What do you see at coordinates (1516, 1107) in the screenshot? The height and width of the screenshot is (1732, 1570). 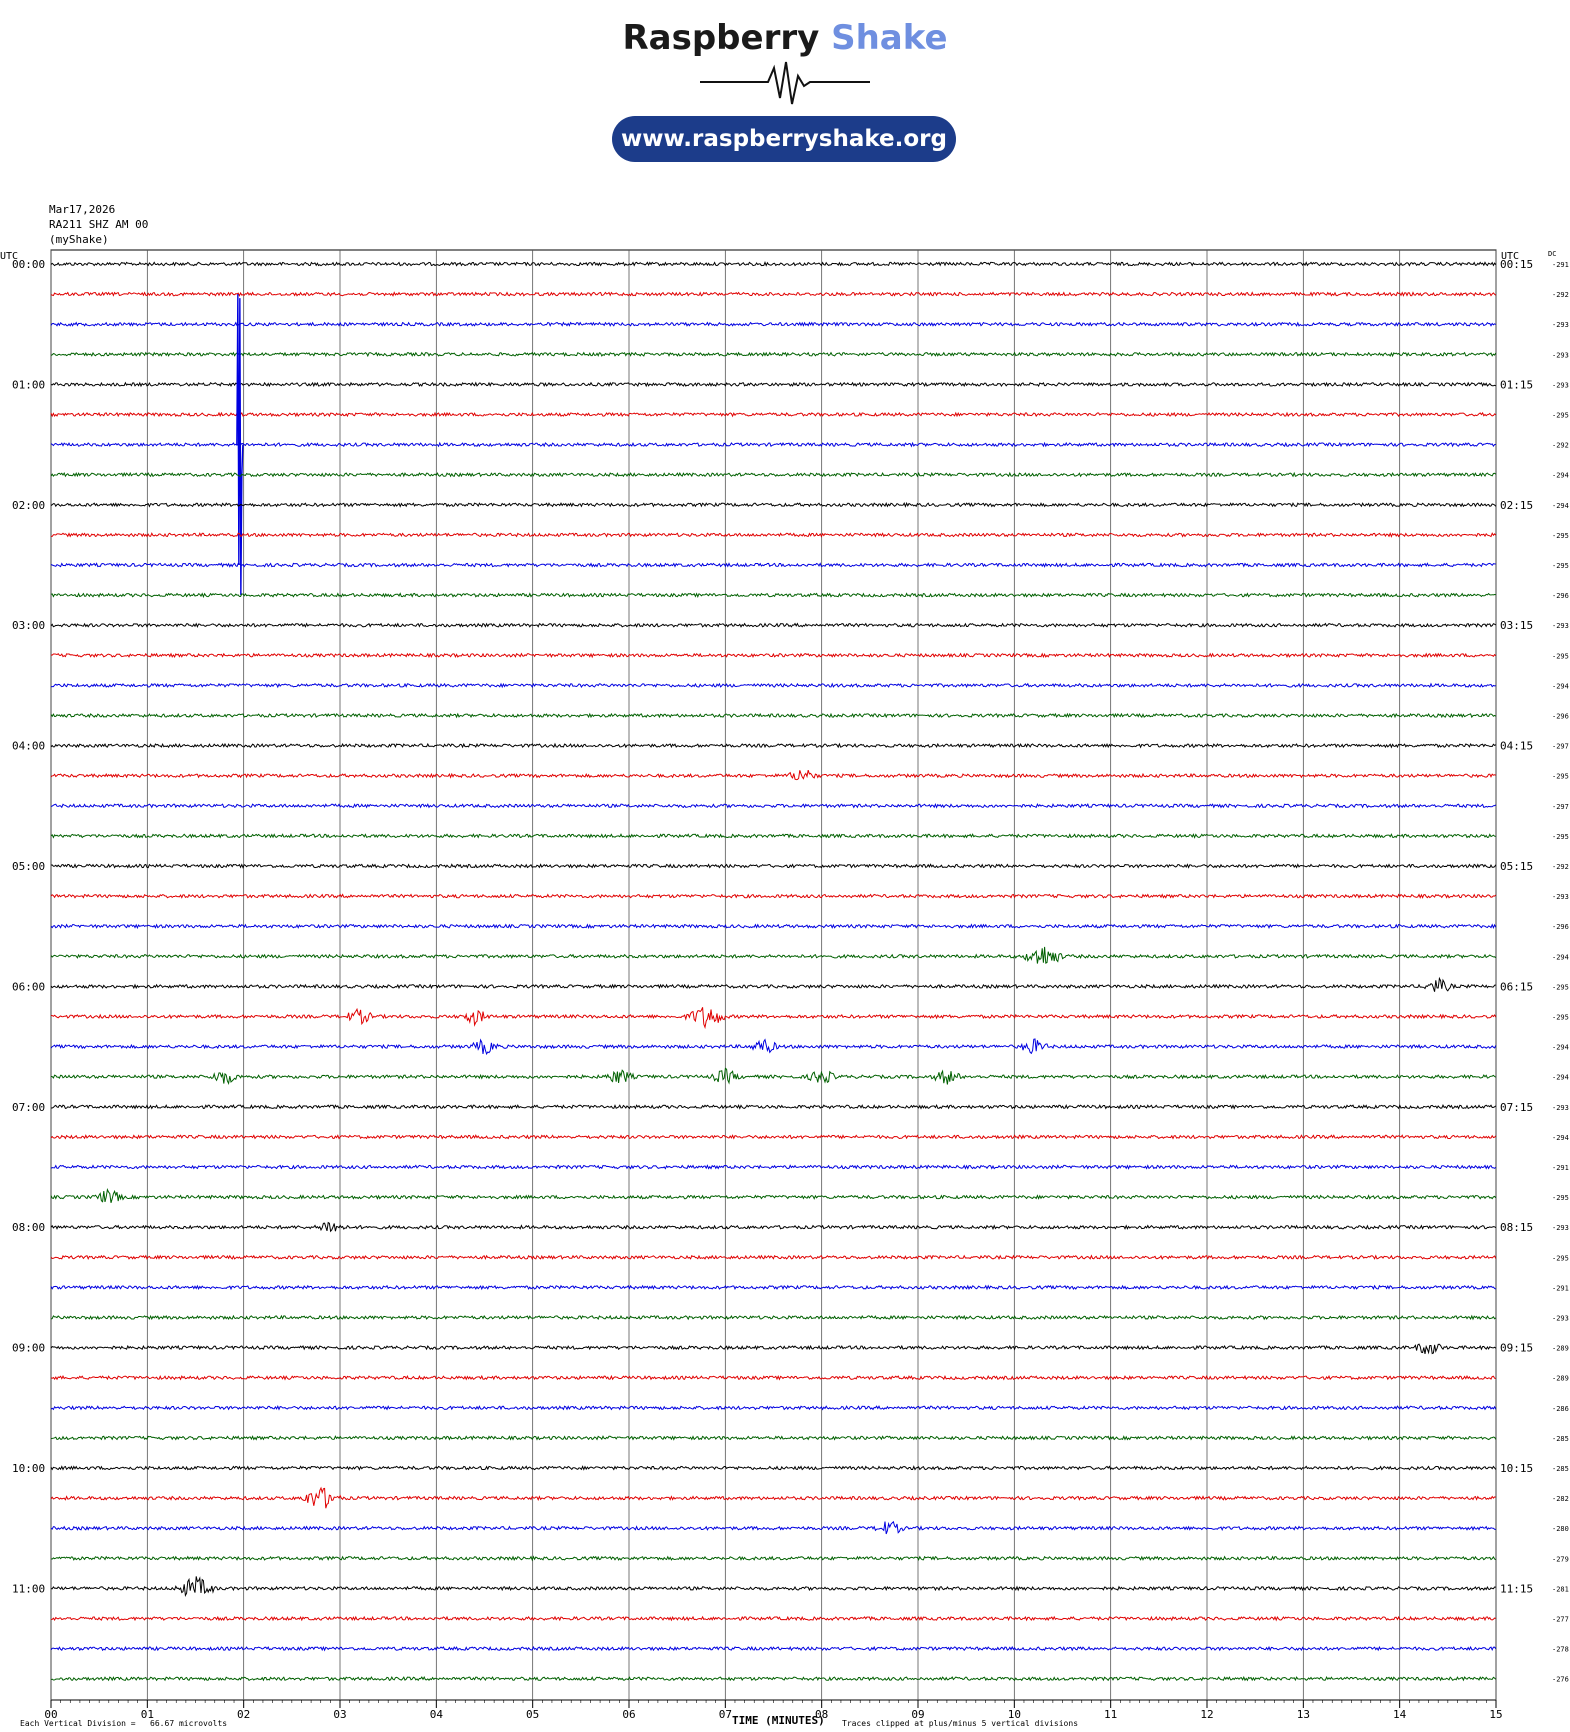 I see `right-time-label: 07:15` at bounding box center [1516, 1107].